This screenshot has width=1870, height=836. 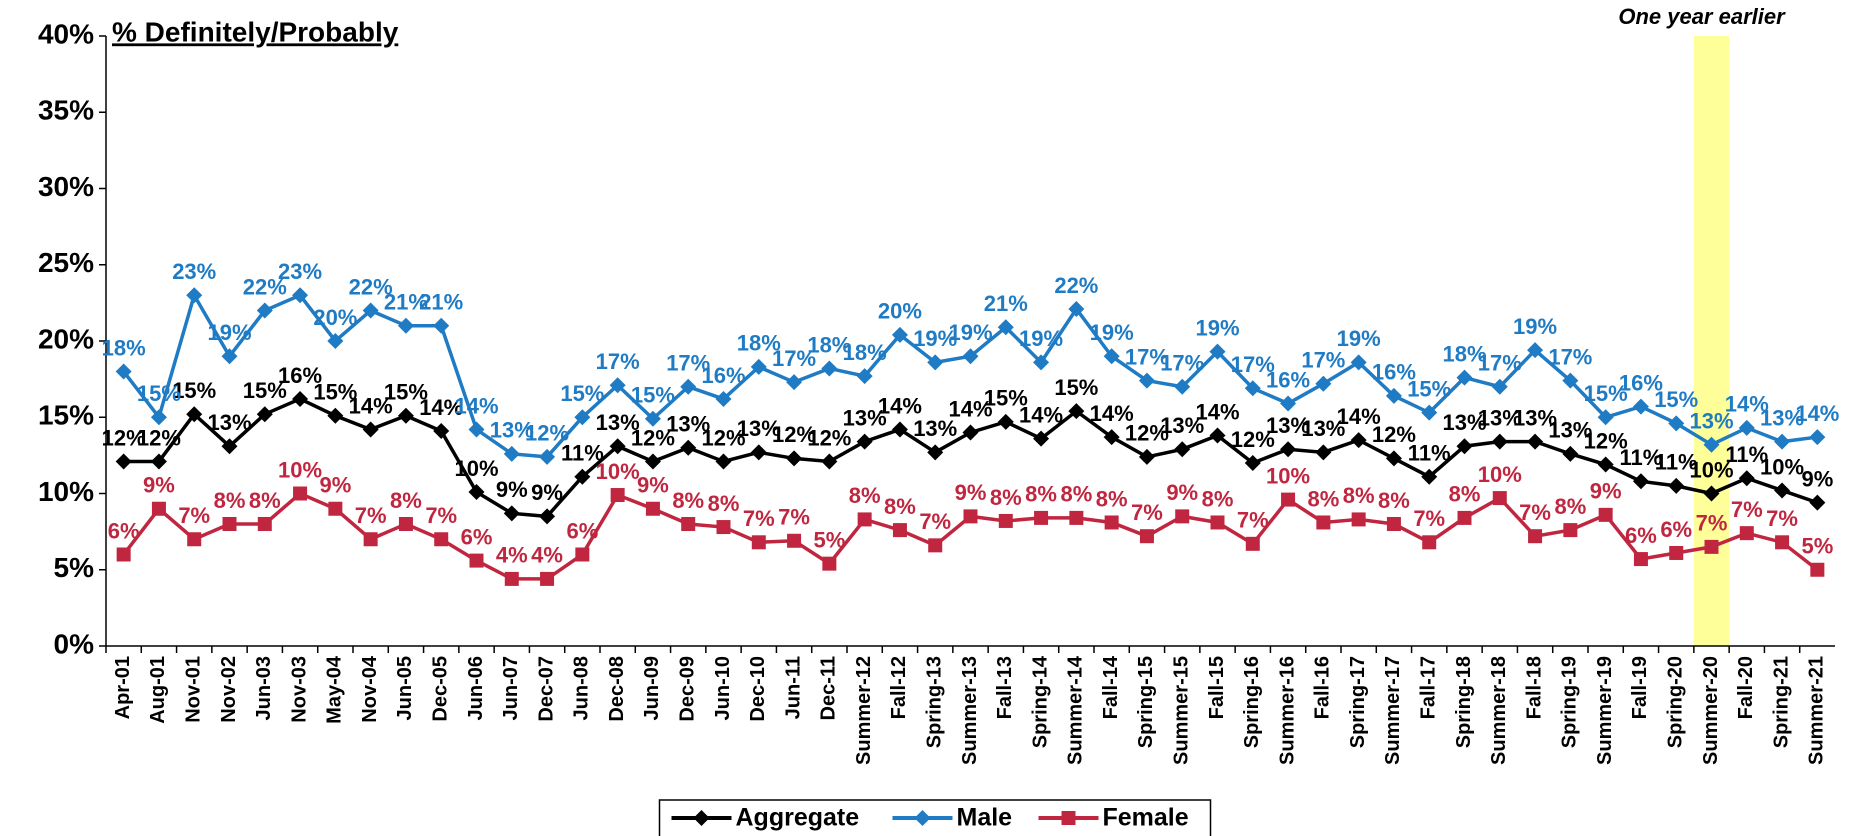 I want to click on x-tick-label: Jun-11, so click(x=793, y=687).